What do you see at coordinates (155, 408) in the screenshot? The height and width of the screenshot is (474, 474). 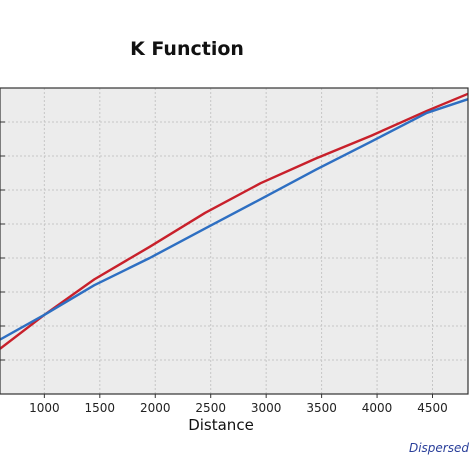 I see `x-tick-label: 2000` at bounding box center [155, 408].